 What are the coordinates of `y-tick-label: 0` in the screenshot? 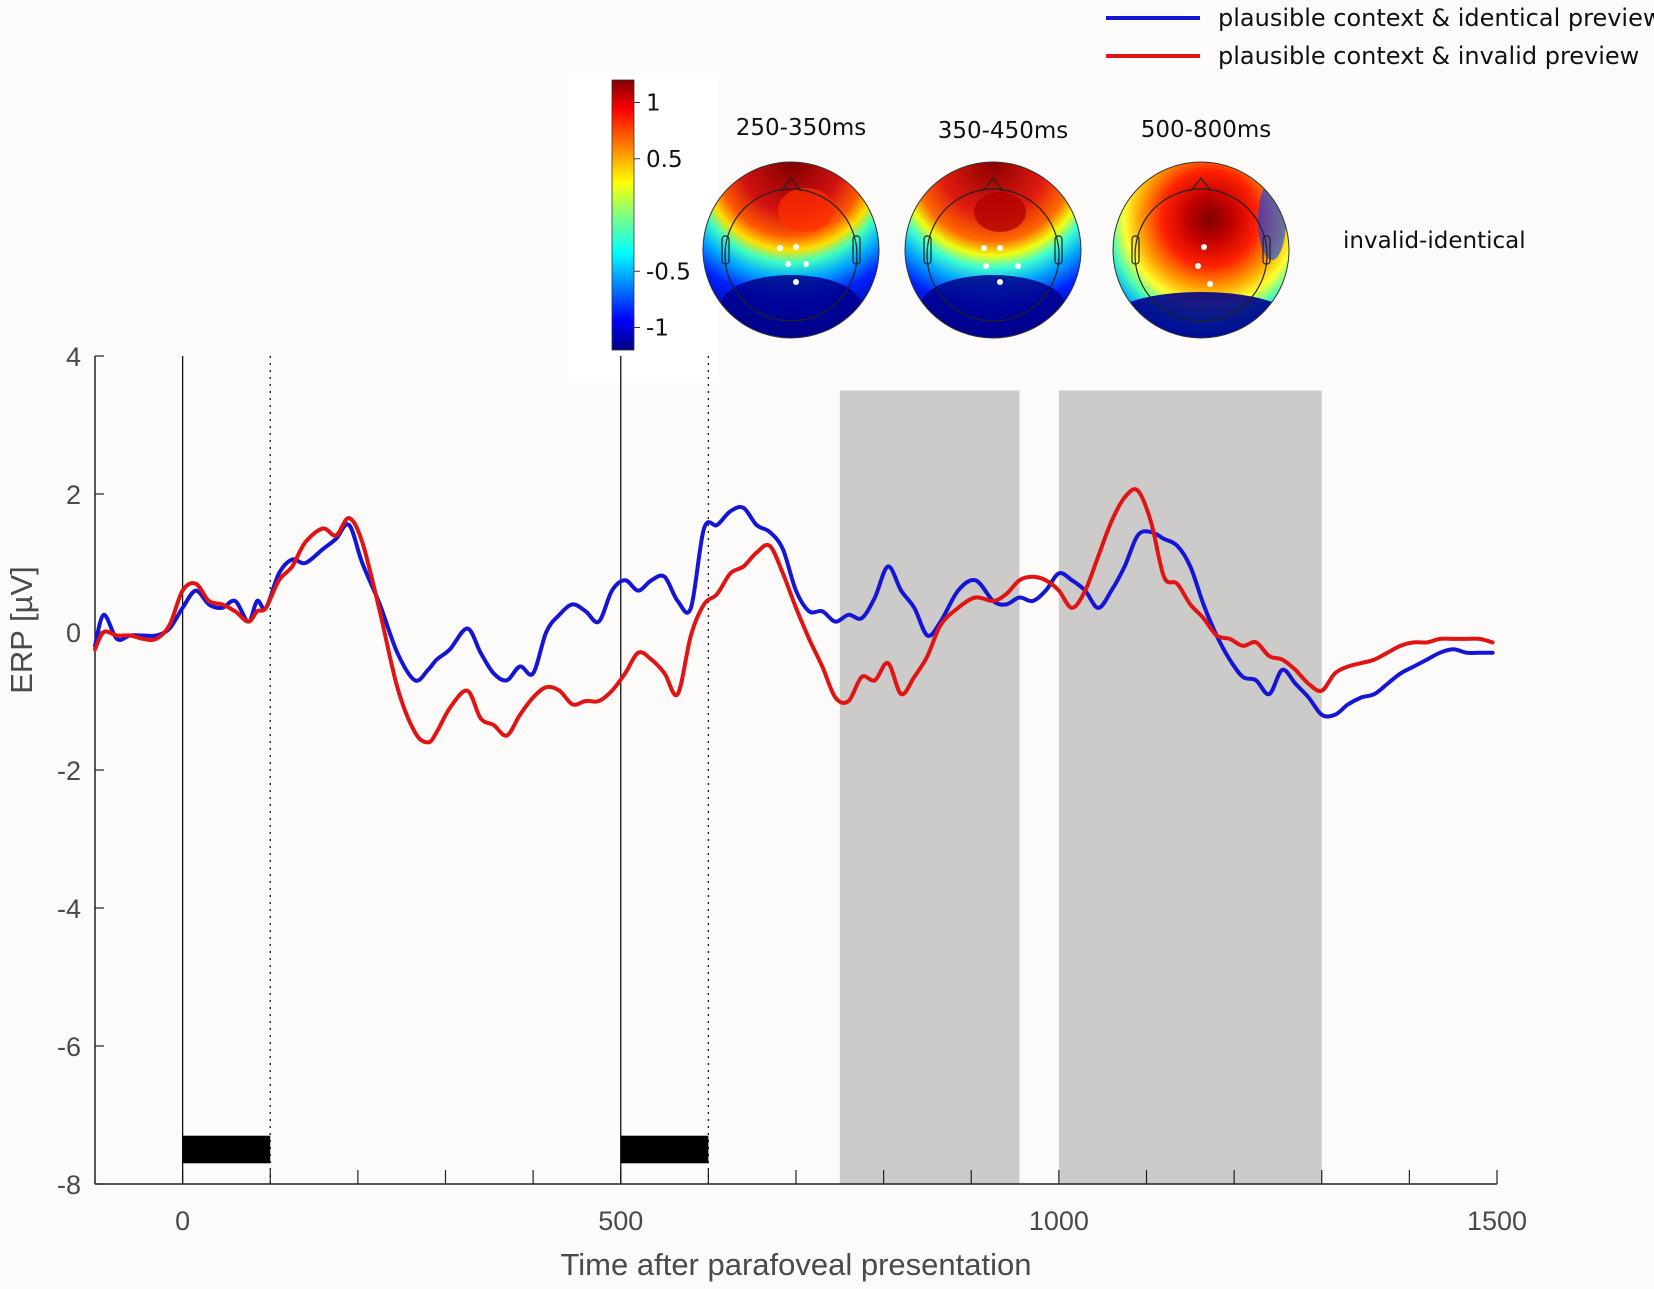 It's located at (73, 633).